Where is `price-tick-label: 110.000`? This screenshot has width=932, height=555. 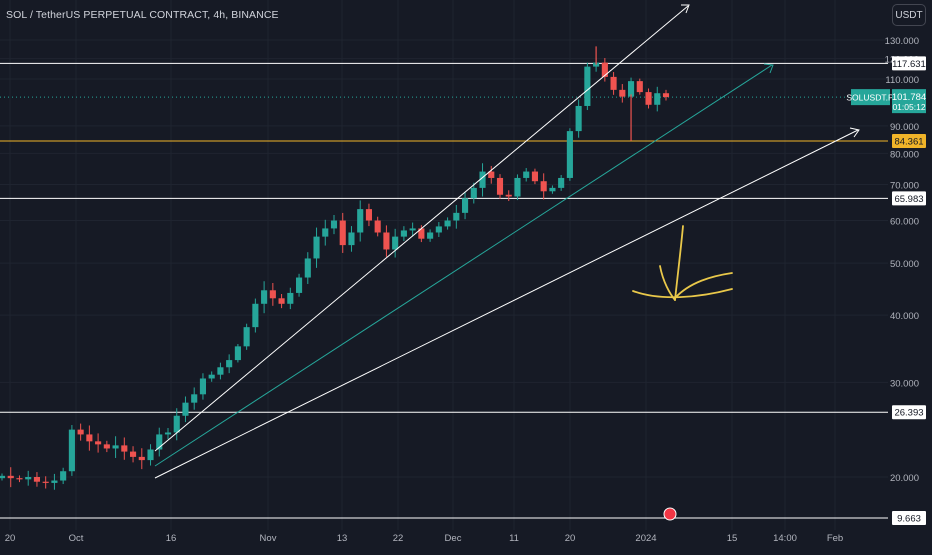
price-tick-label: 110.000 is located at coordinates (902, 80).